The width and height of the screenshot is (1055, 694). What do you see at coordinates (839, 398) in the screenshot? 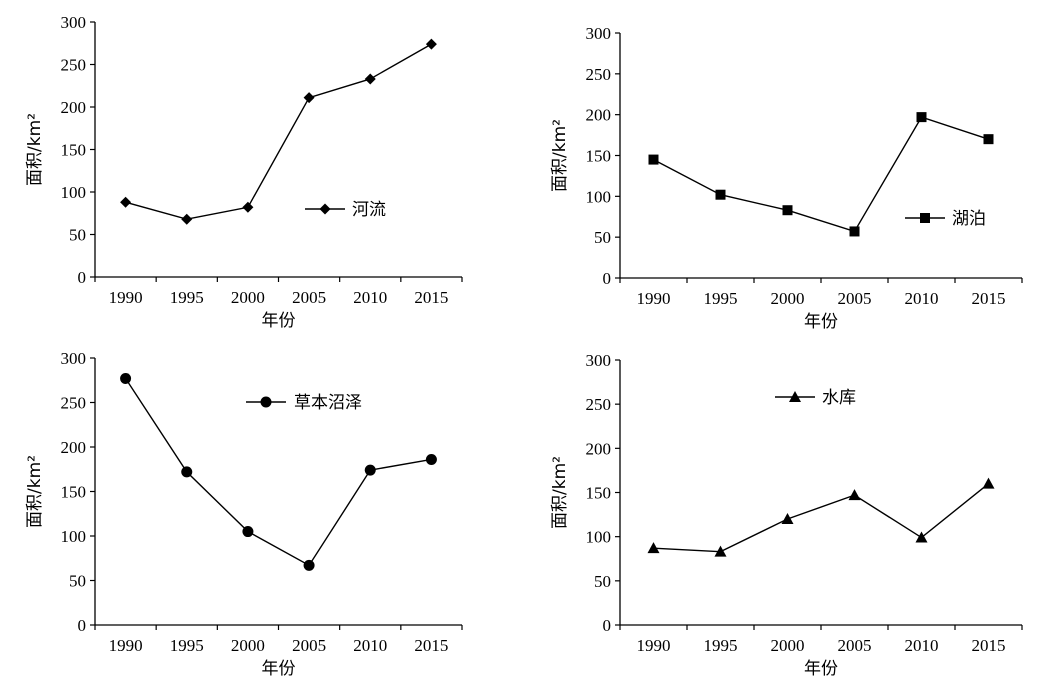
I see `legend-label: 水库` at bounding box center [839, 398].